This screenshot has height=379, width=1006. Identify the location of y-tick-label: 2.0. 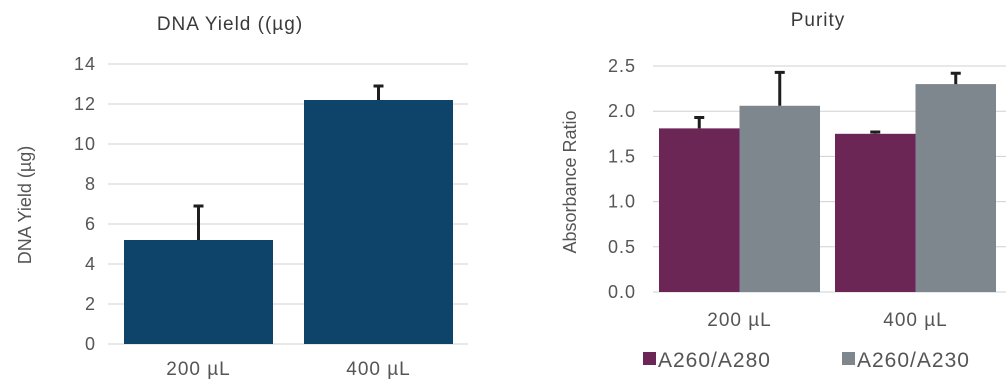
(622, 111).